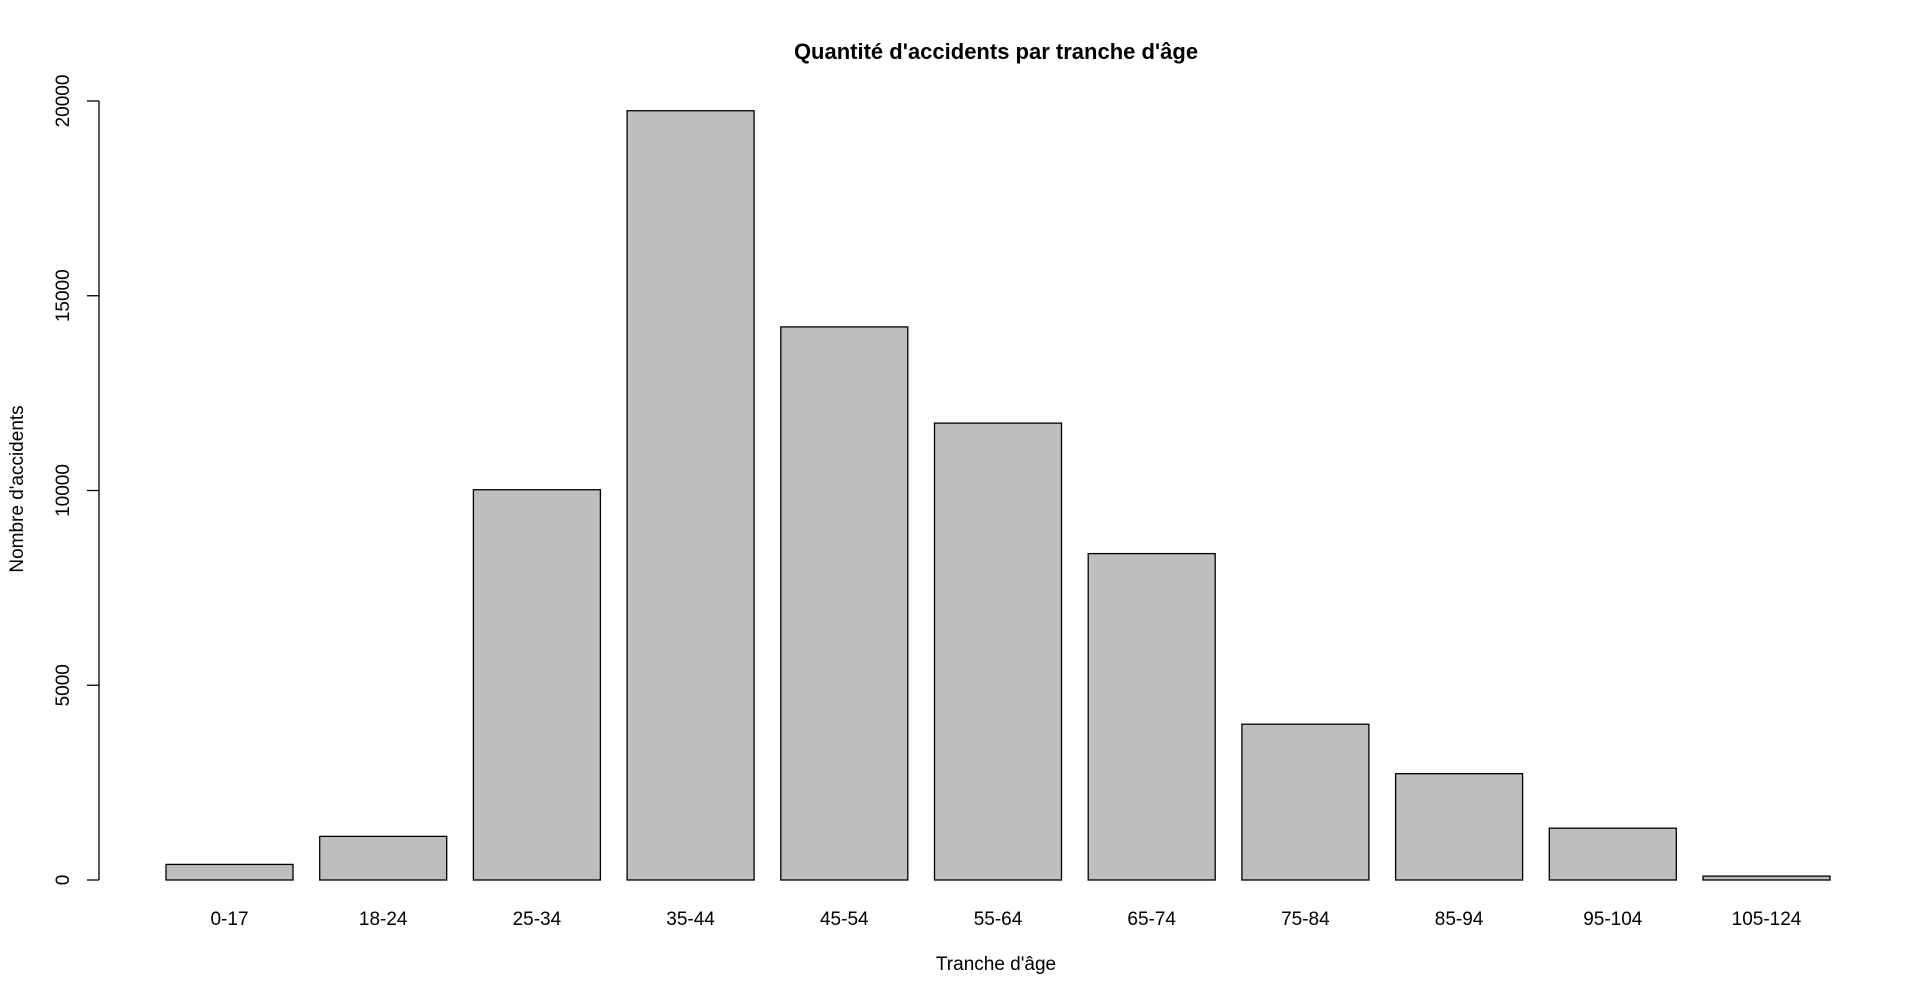 The width and height of the screenshot is (1920, 997). What do you see at coordinates (63, 101) in the screenshot?
I see `y-axis-tick-label: 20000` at bounding box center [63, 101].